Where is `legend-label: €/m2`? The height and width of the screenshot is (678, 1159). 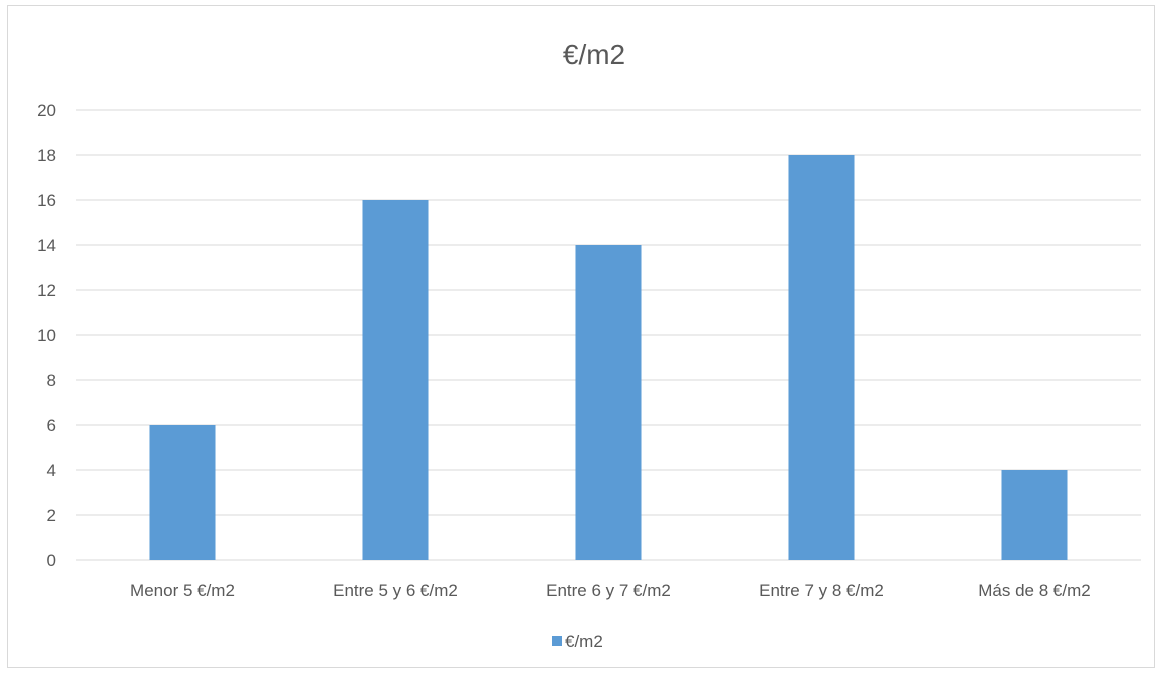
legend-label: €/m2 is located at coordinates (584, 641).